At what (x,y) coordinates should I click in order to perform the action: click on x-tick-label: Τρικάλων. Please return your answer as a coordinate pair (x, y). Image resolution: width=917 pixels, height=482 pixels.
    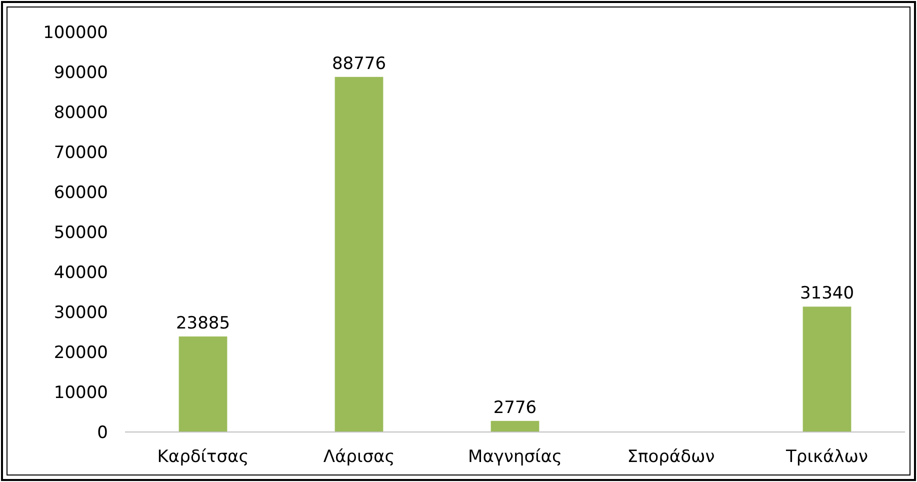
    Looking at the image, I should click on (826, 457).